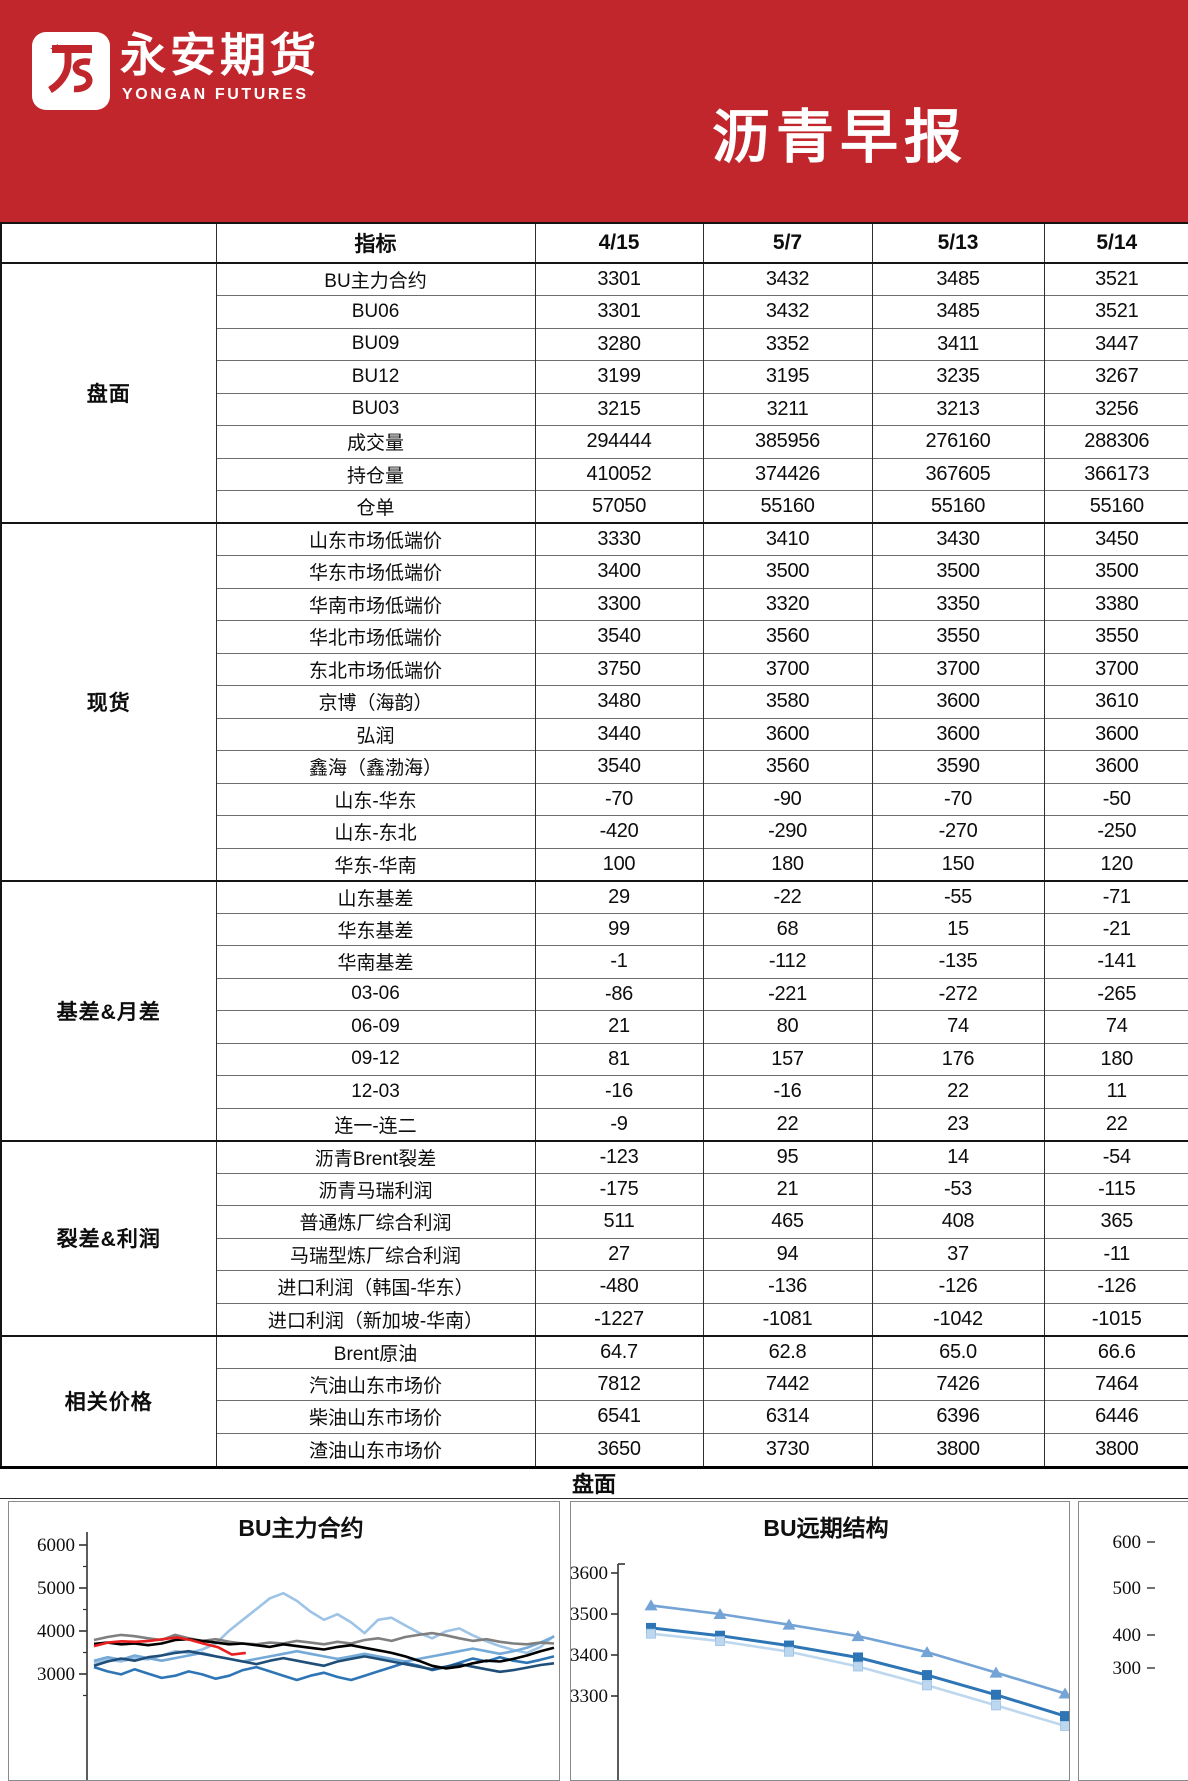  What do you see at coordinates (375, 1449) in the screenshot?
I see `indicator-label: 渣油山东市场价` at bounding box center [375, 1449].